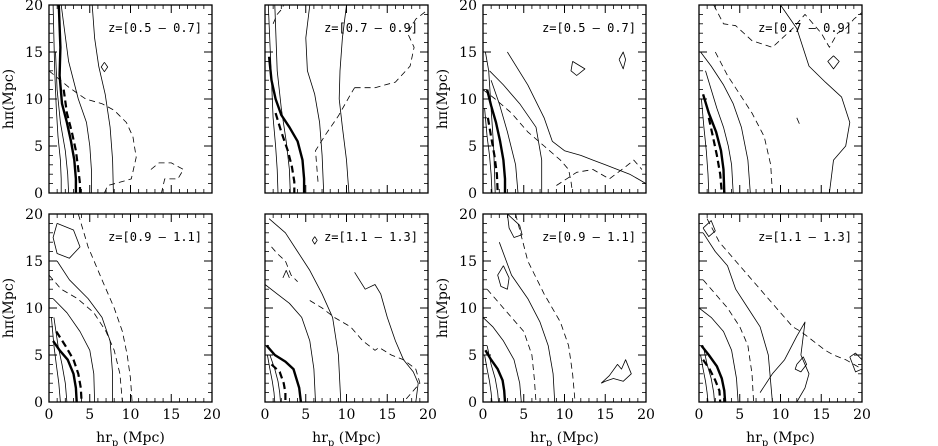 The width and height of the screenshot is (938, 446). I want to click on panel-redshift-label: z=[0.7 – 0.9], so click(371, 28).